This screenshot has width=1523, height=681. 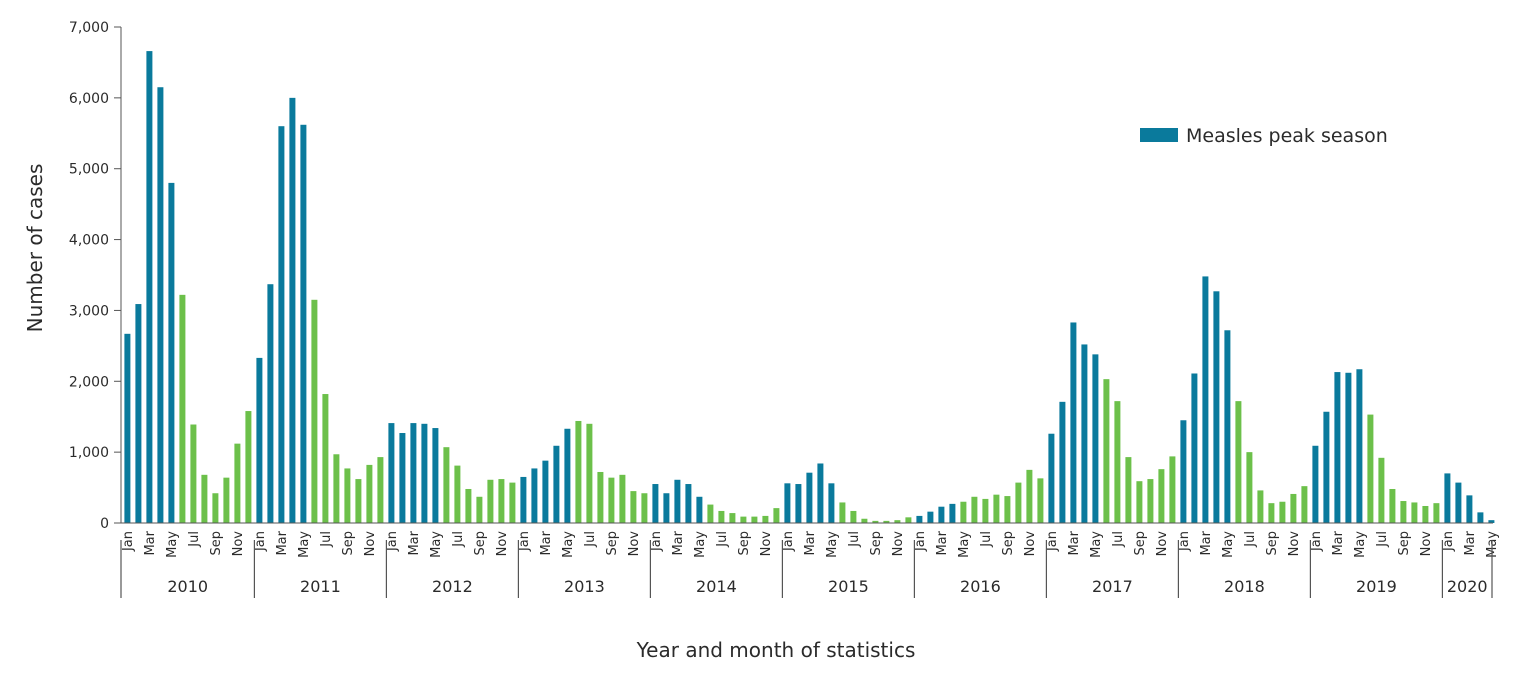 What do you see at coordinates (798, 503) in the screenshot?
I see `bar-2015-feb` at bounding box center [798, 503].